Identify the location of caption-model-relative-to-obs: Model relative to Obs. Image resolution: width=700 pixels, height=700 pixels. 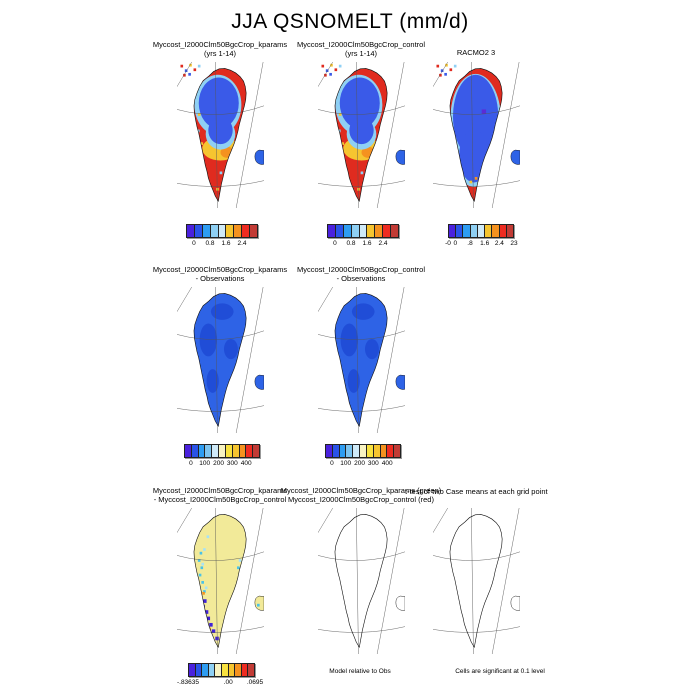
(360, 671).